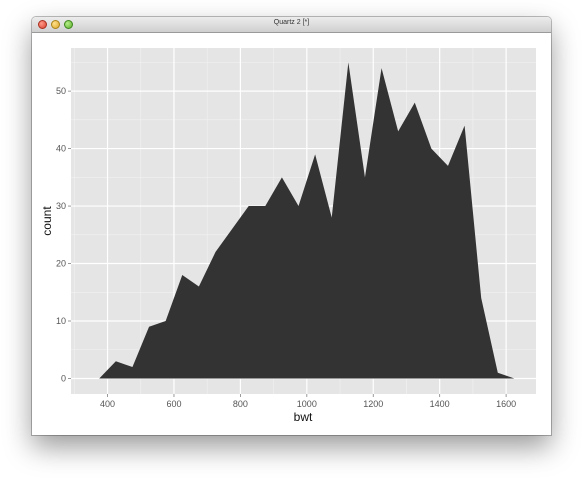 The image size is (584, 480). What do you see at coordinates (61, 321) in the screenshot?
I see `y-tick-label: 10` at bounding box center [61, 321].